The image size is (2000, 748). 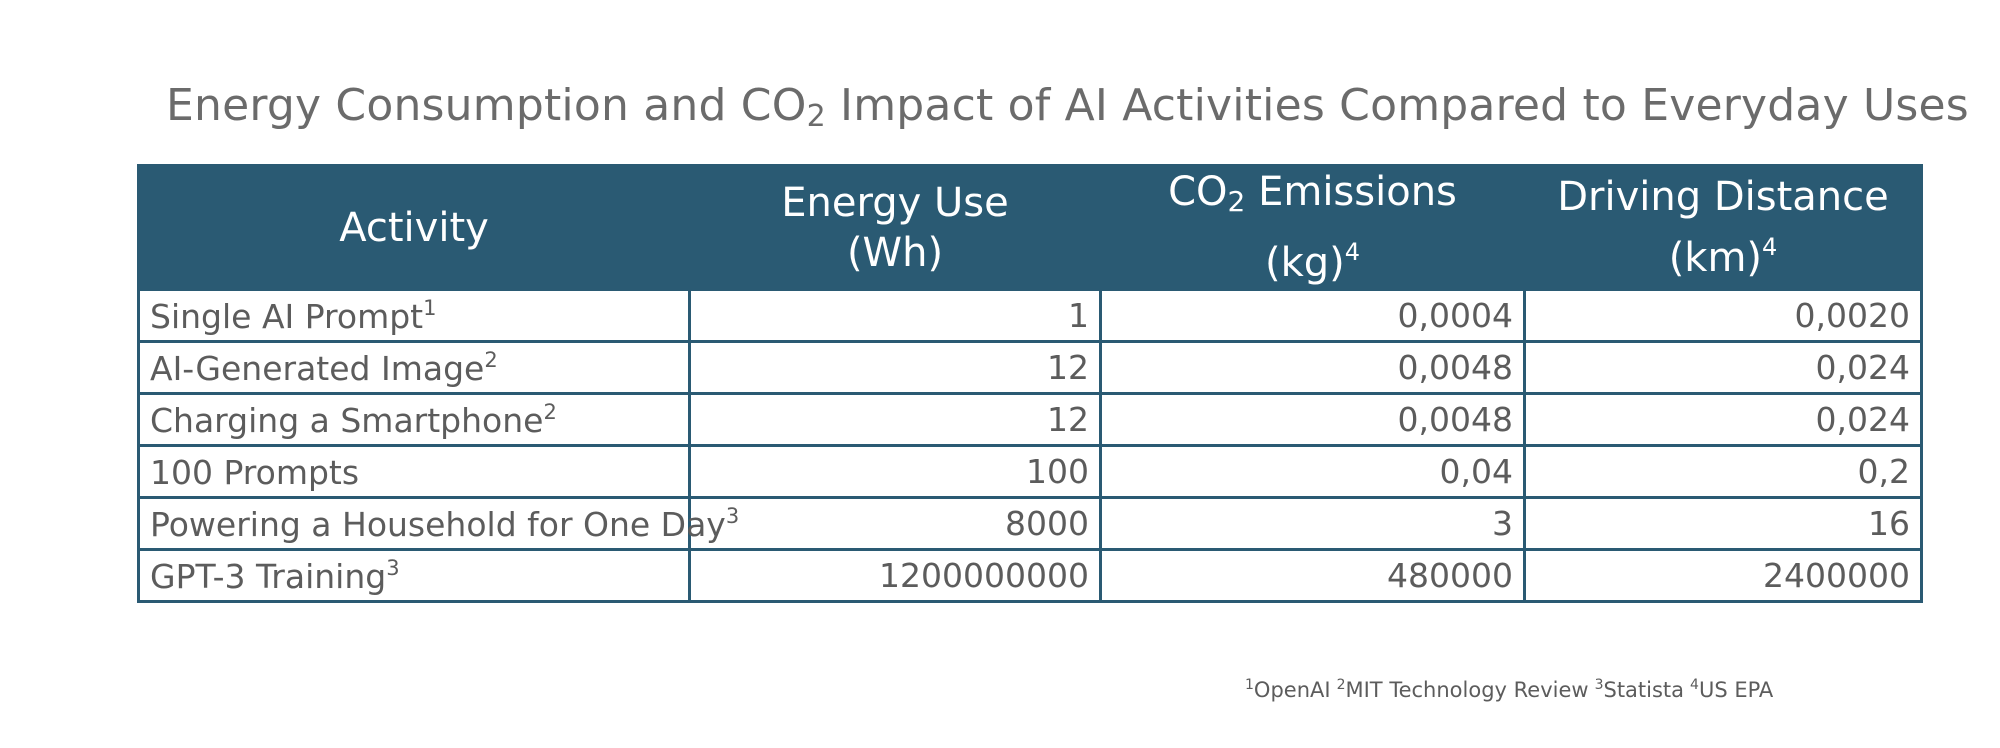 What do you see at coordinates (816, 116) in the screenshot?
I see `title-subscript: 2` at bounding box center [816, 116].